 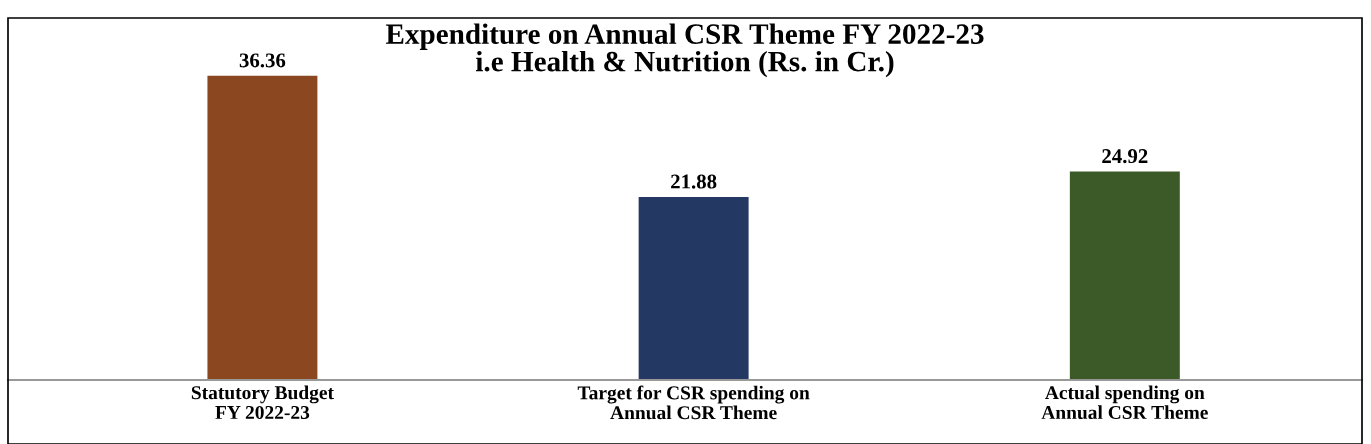 I want to click on data-label: 36.36, so click(x=262, y=60).